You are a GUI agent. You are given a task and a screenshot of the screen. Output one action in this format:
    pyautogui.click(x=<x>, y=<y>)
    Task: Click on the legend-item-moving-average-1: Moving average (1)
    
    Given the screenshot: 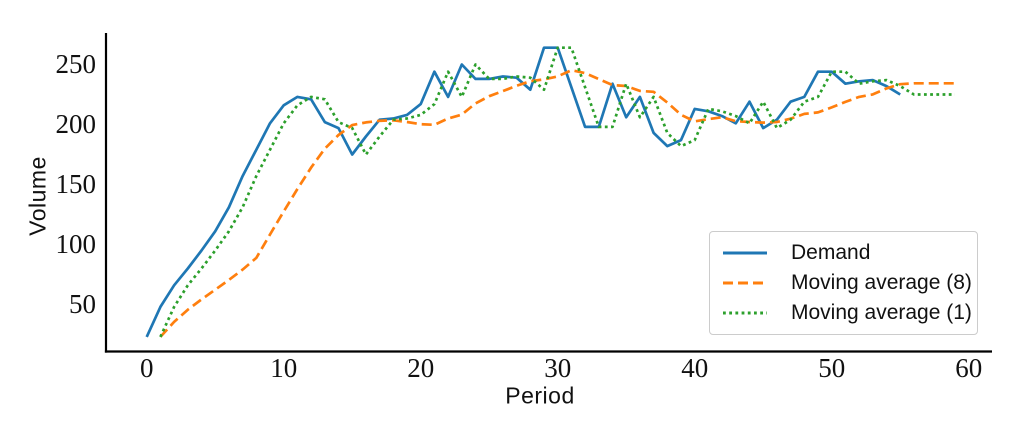 What is the action you would take?
    pyautogui.click(x=843, y=313)
    